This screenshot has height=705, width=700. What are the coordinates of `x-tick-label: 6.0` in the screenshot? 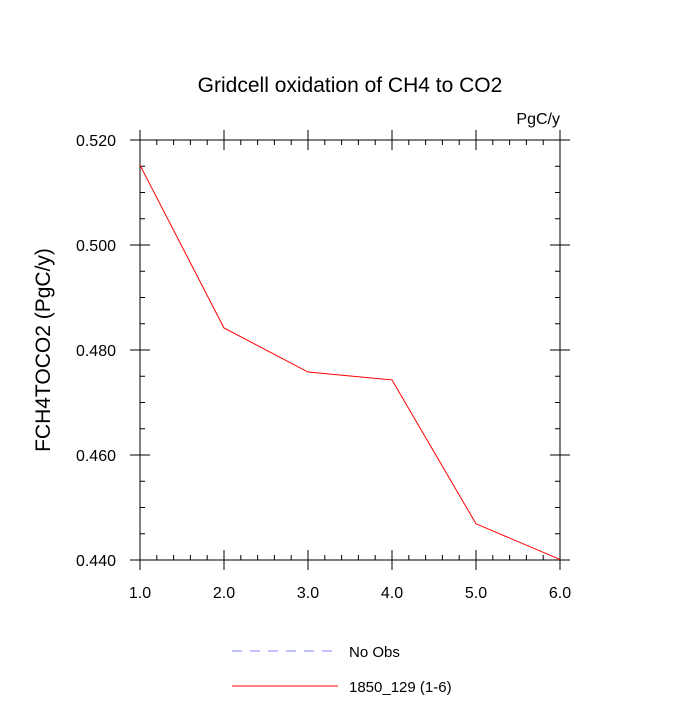 It's located at (560, 593).